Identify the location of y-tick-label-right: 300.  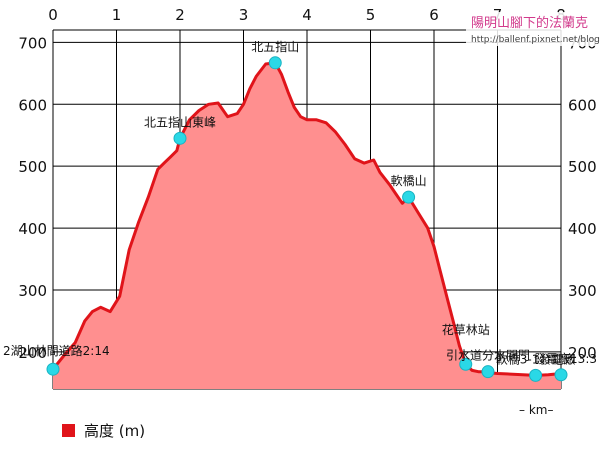
(582, 291).